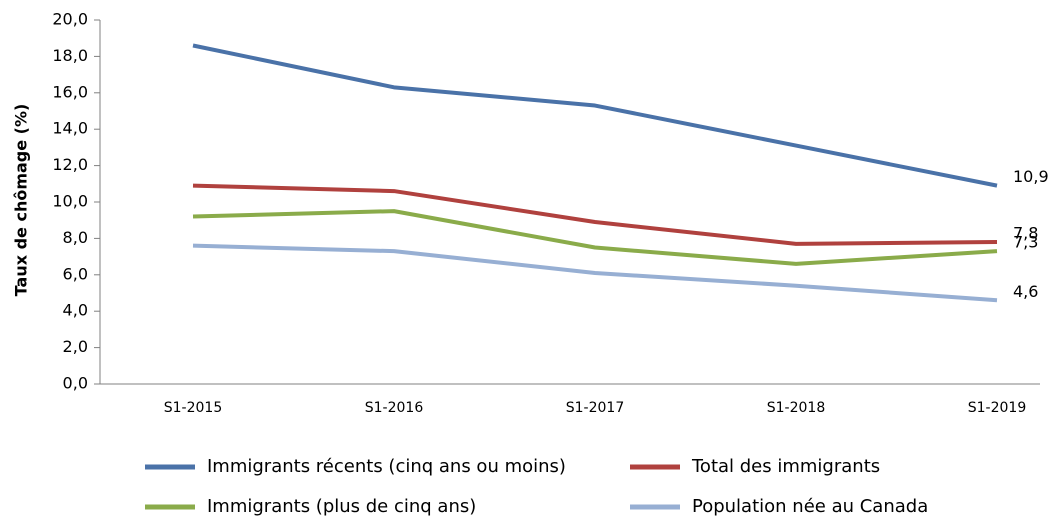 The image size is (1058, 524). Describe the element at coordinates (75, 310) in the screenshot. I see `y-tick-label: 4,0` at that location.